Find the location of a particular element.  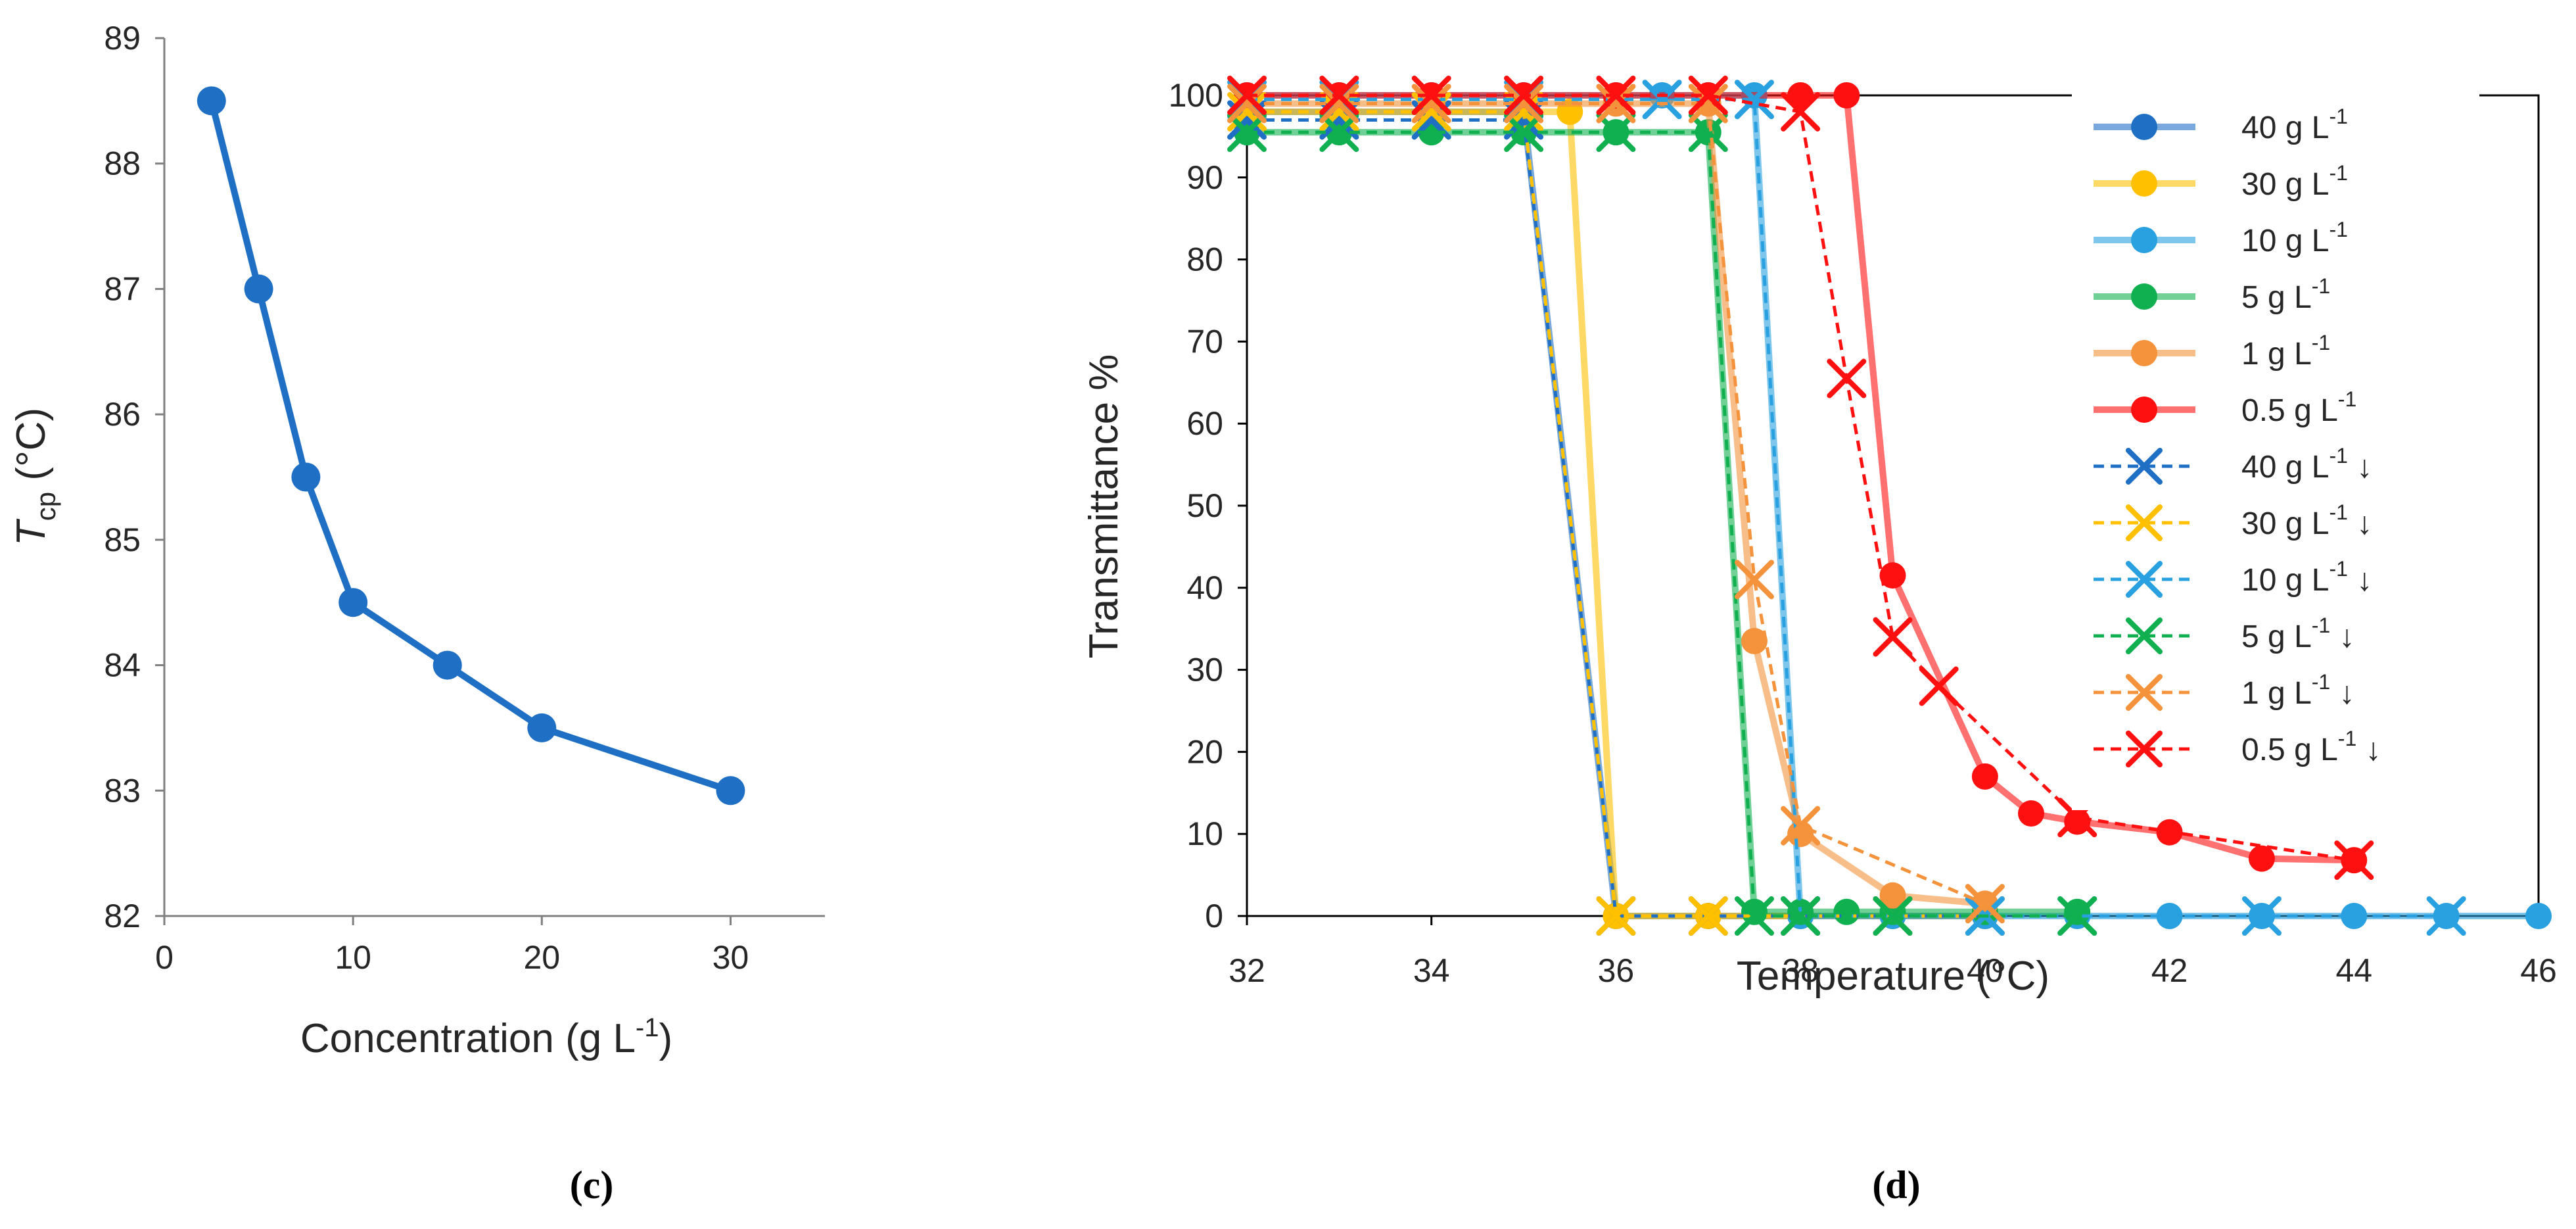

d-y-tick-label: 50 is located at coordinates (1204, 505).